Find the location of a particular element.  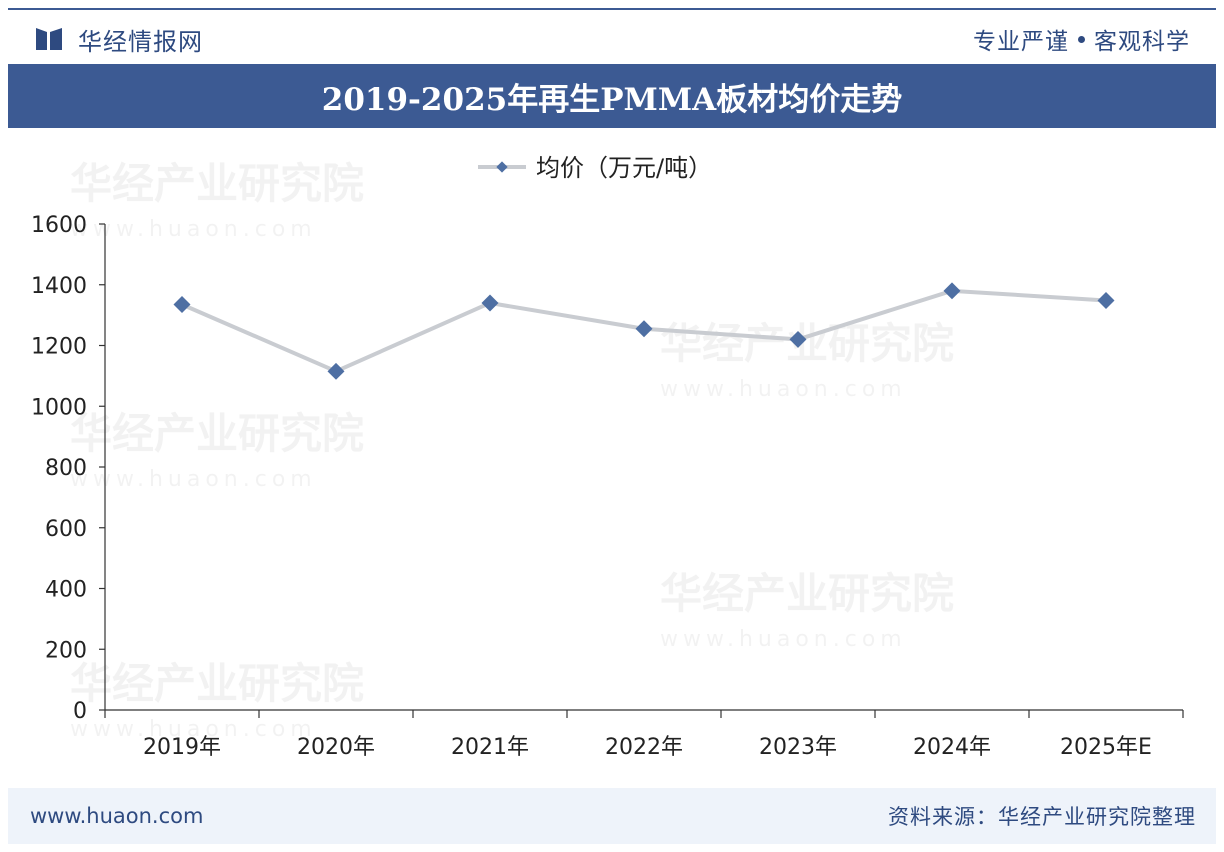

slogan-right: 客观科学 is located at coordinates (1142, 42).